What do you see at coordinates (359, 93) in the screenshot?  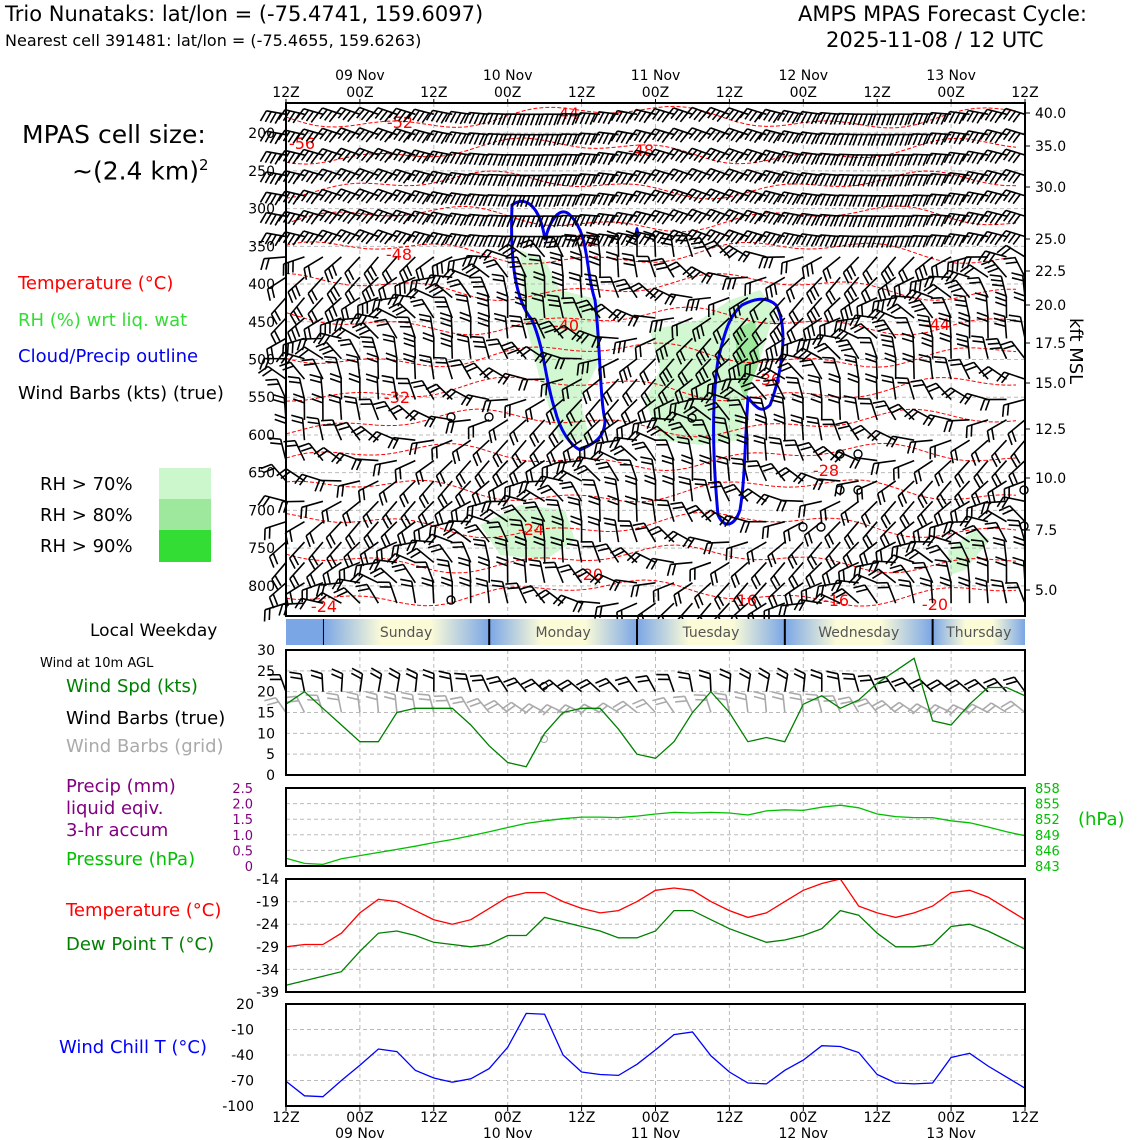 I see `top-time-label: 00Z` at bounding box center [359, 93].